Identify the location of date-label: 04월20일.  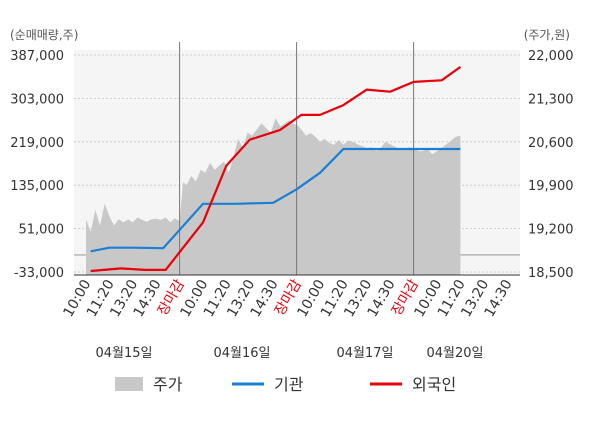
(454, 353).